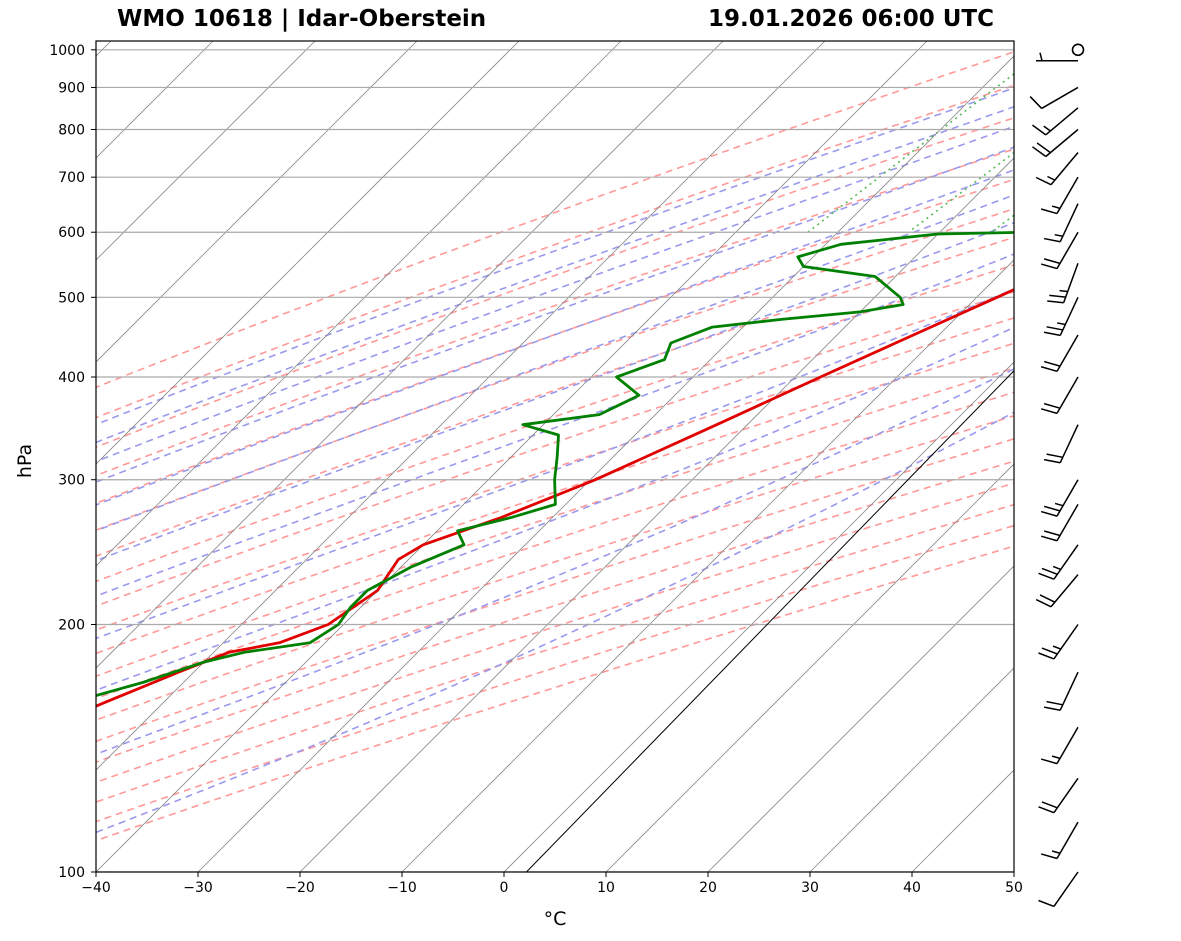 The width and height of the screenshot is (1181, 941). I want to click on x-tick-label: 10, so click(606, 888).